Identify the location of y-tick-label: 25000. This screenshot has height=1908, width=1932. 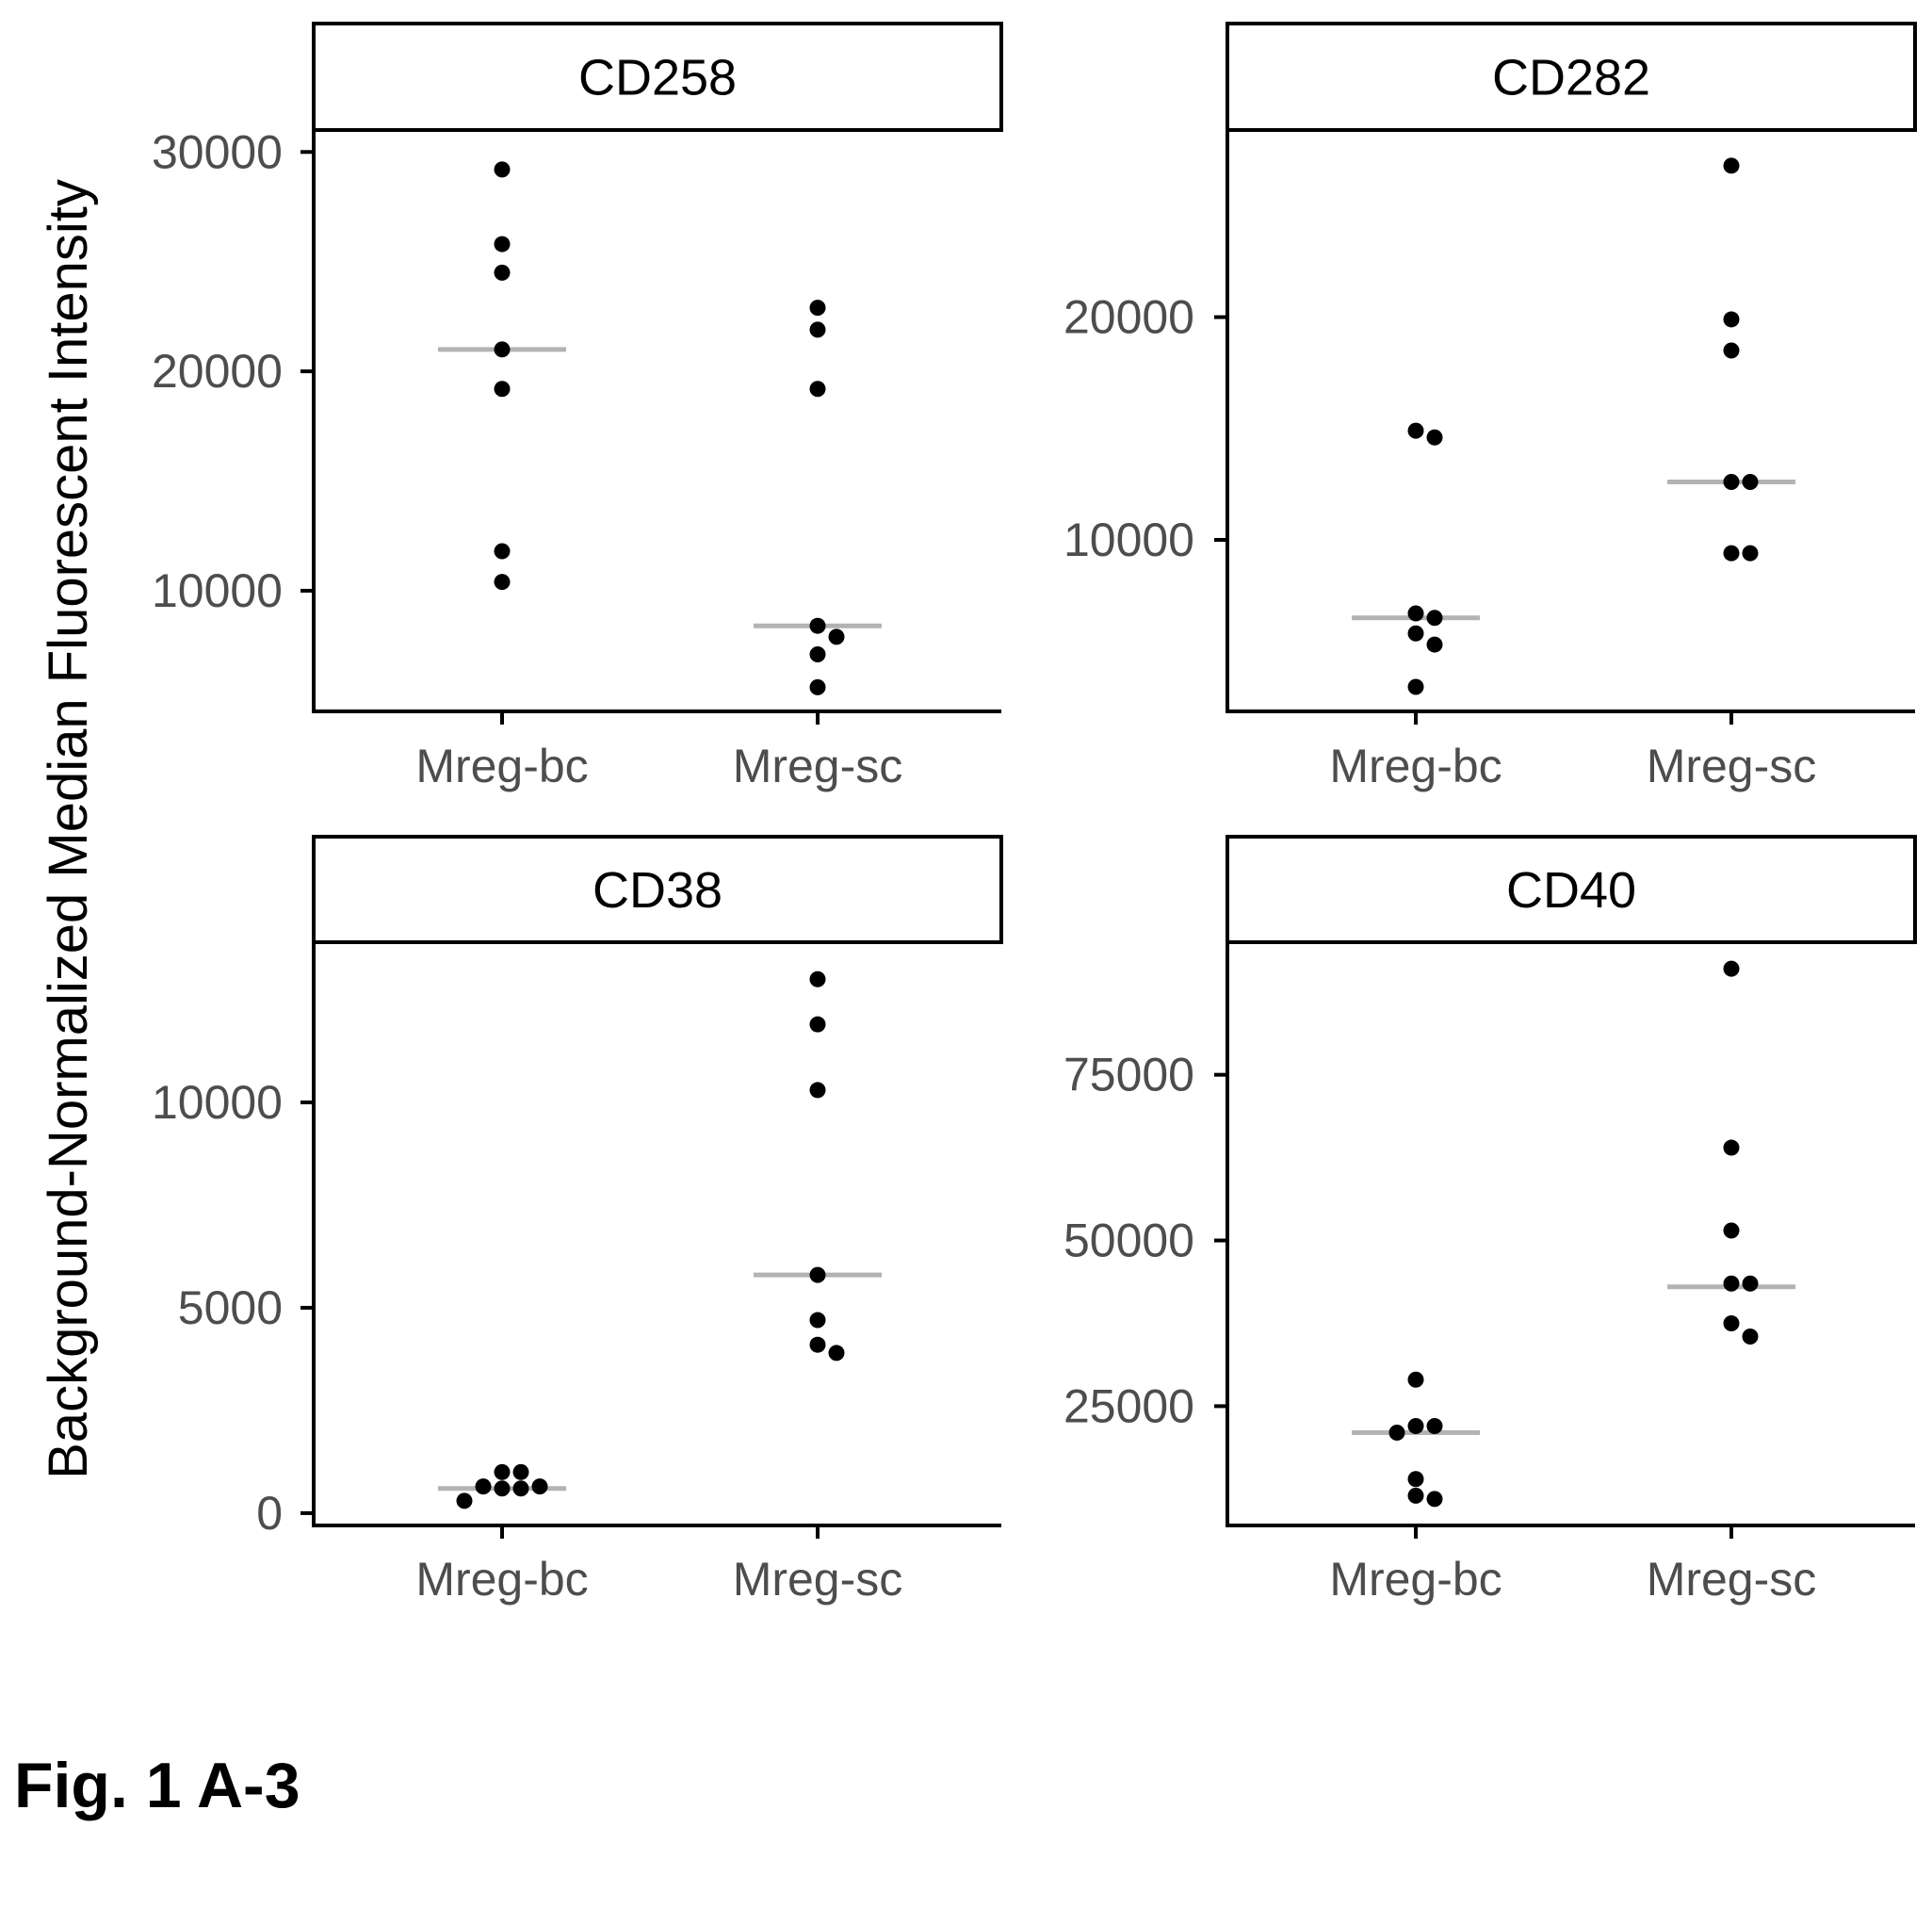
(1128, 1405).